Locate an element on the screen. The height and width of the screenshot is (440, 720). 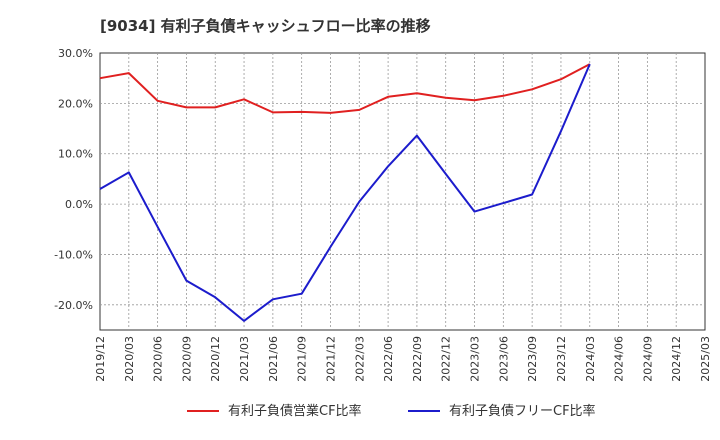
x-tick-label: 2023/06 is located at coordinates (503, 359).